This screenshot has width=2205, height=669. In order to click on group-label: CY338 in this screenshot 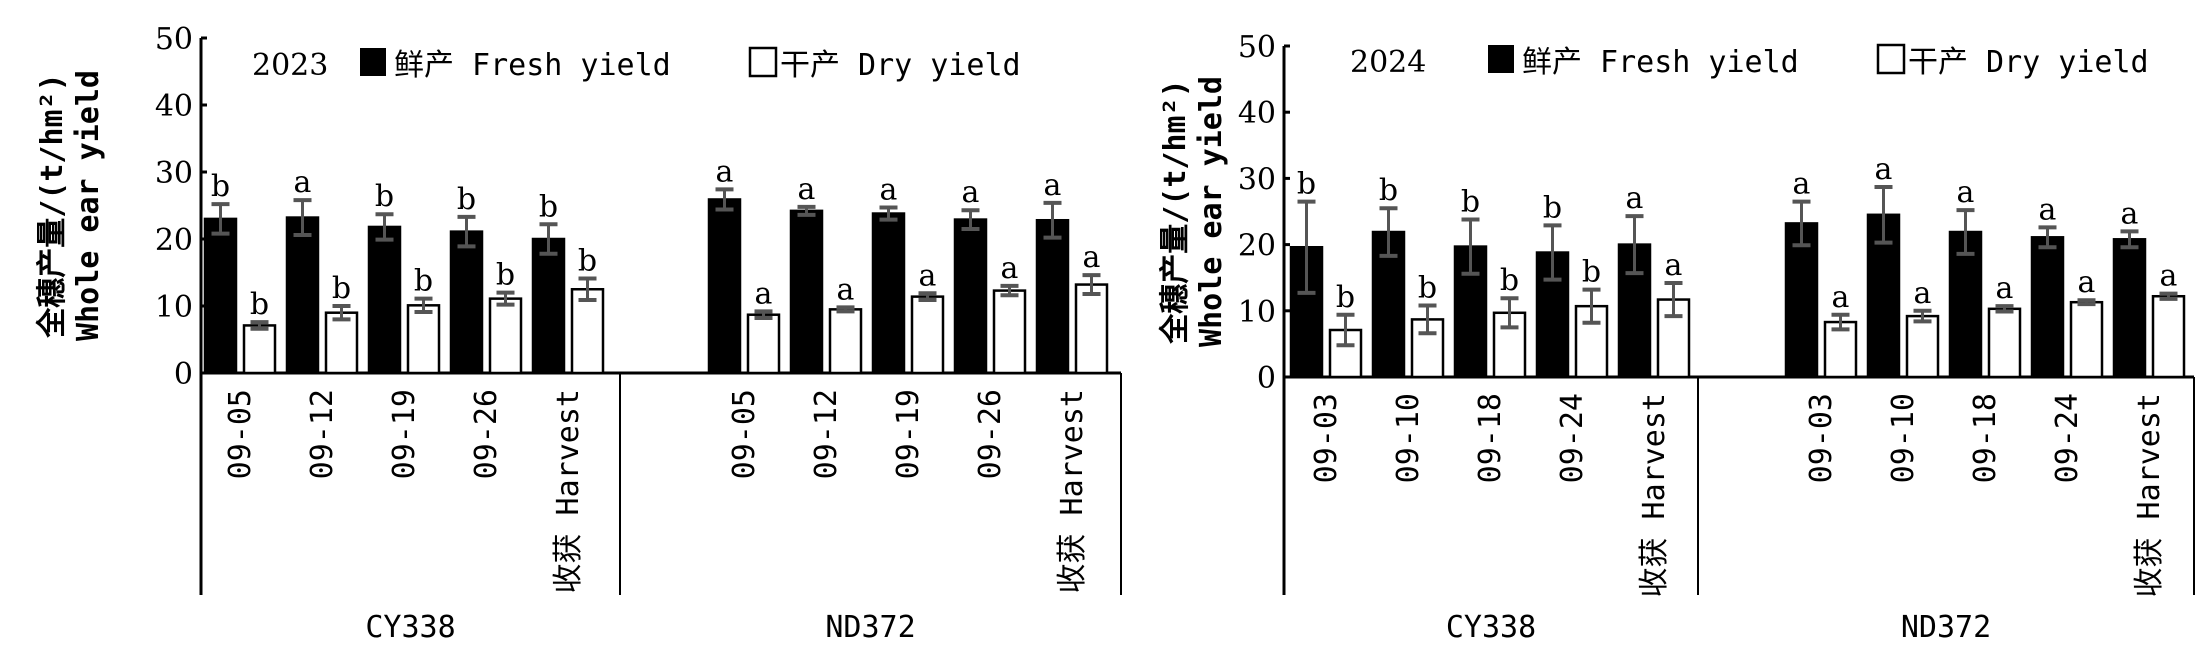, I will do `click(1491, 627)`.